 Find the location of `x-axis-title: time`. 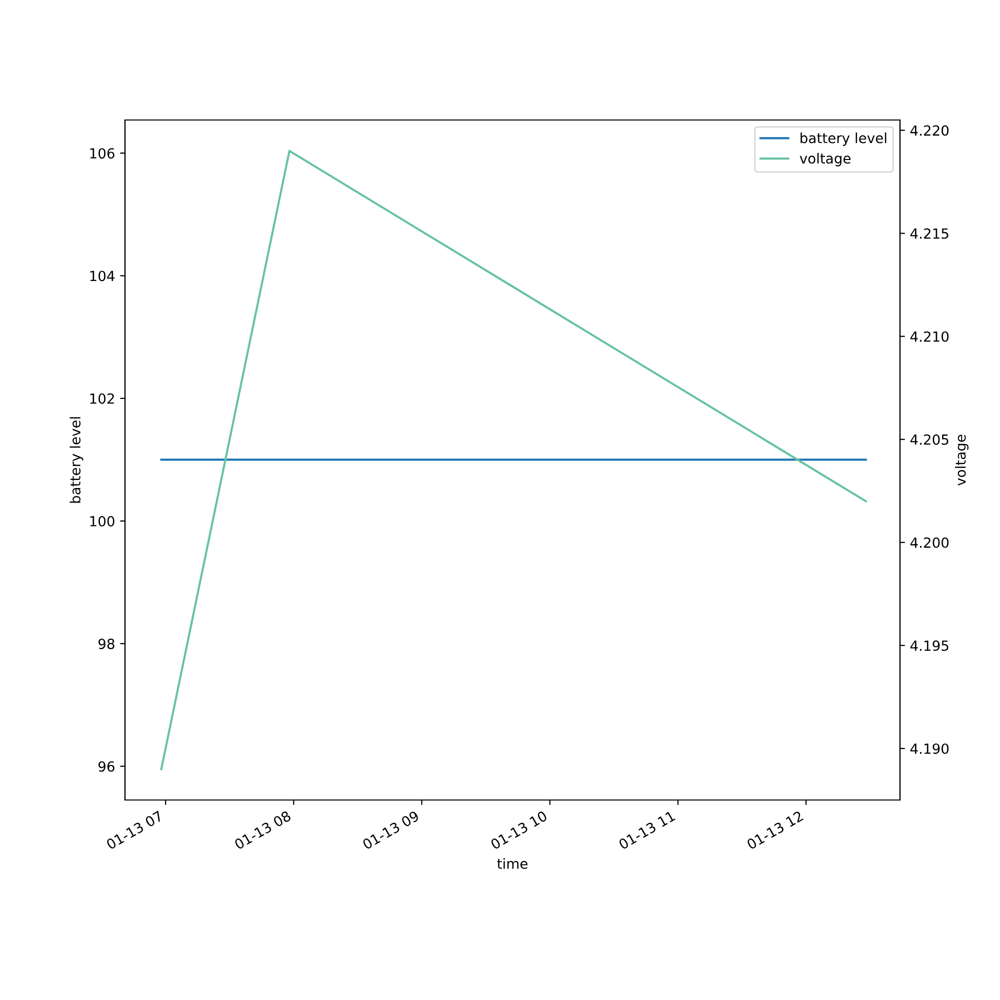

x-axis-title: time is located at coordinates (512, 863).